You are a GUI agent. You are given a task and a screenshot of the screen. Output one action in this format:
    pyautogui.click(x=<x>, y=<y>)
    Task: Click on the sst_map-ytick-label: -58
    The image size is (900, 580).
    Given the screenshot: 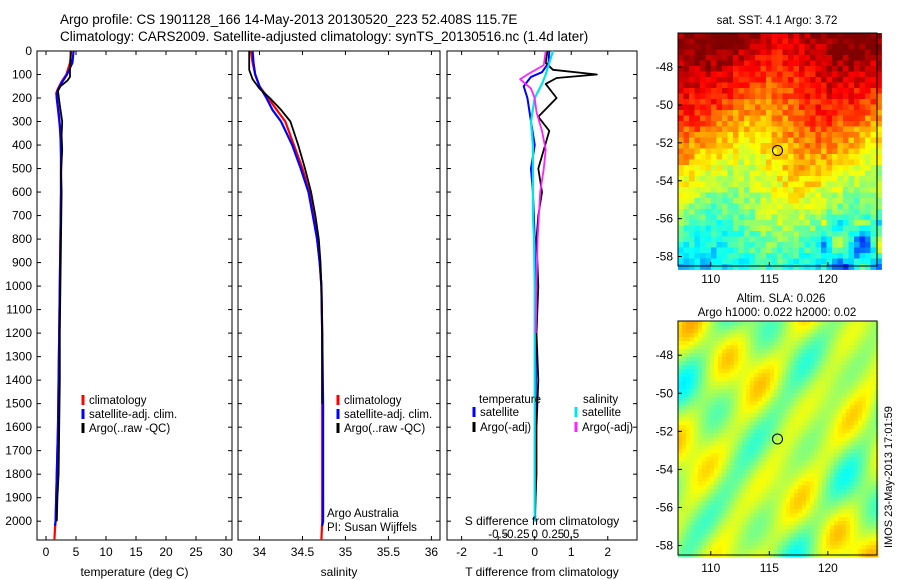 What is the action you would take?
    pyautogui.click(x=665, y=257)
    